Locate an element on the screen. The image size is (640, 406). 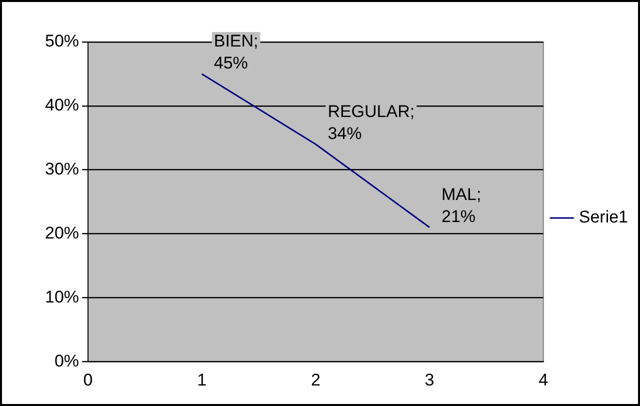
data-label: BIEN; 45% is located at coordinates (236, 52).